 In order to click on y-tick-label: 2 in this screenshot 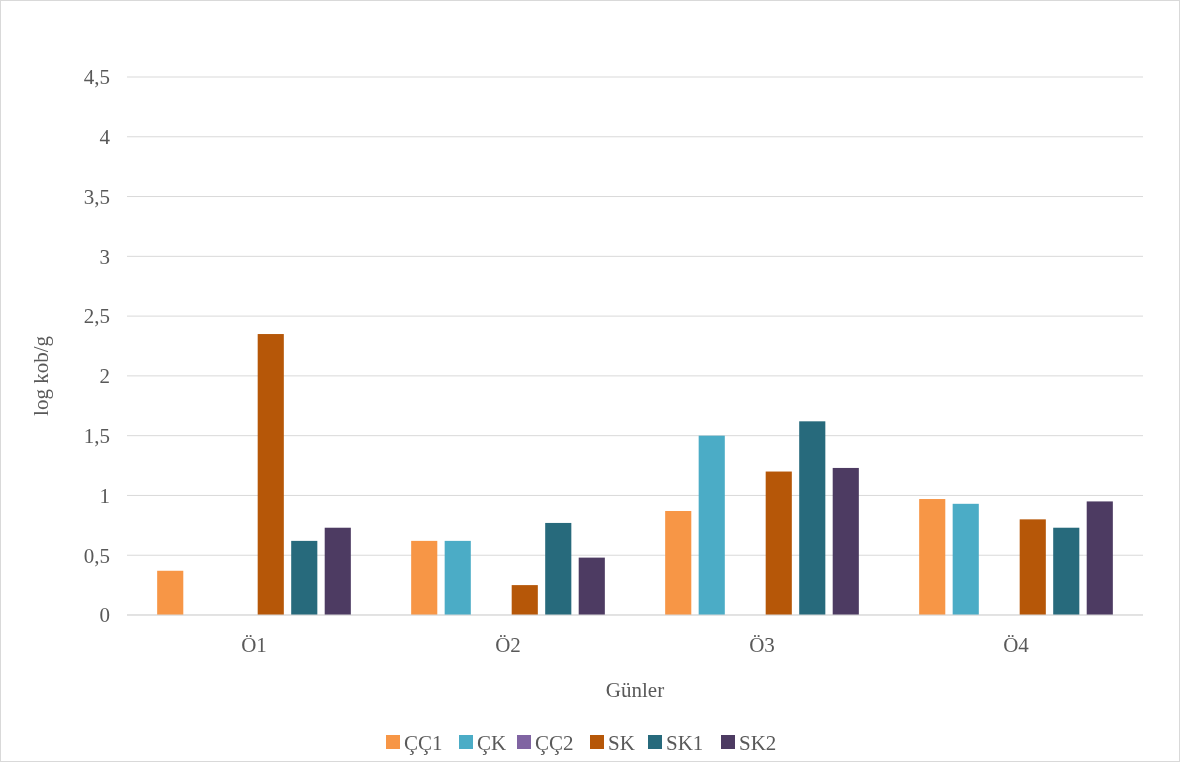, I will do `click(104, 376)`.